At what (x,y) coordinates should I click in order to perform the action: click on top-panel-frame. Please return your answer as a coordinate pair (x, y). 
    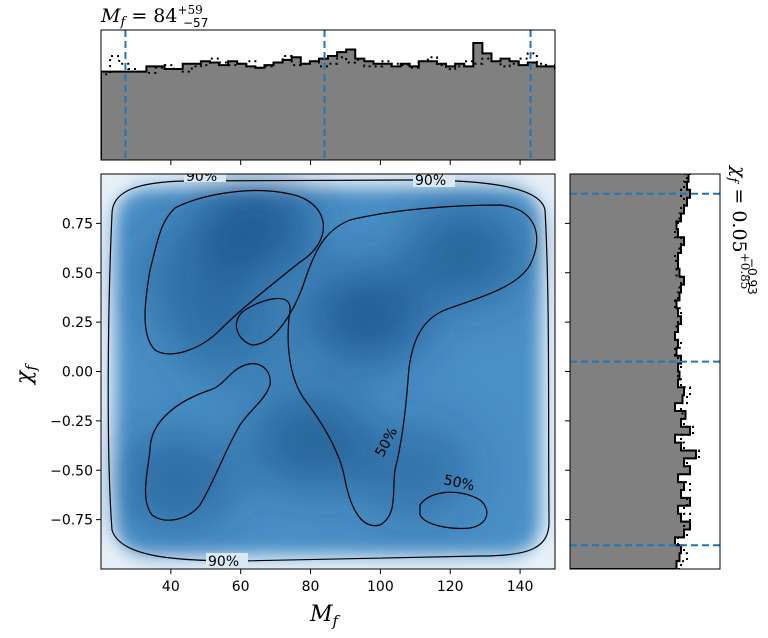
    Looking at the image, I should click on (328, 95).